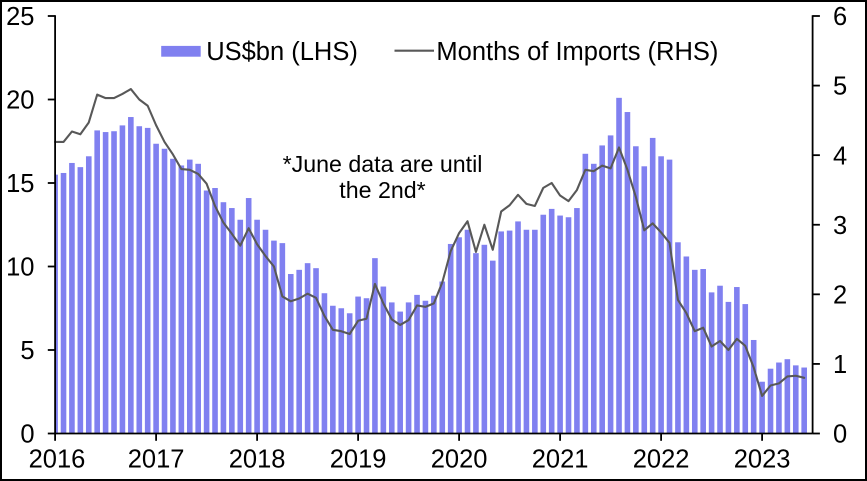  Describe the element at coordinates (840, 365) in the screenshot. I see `svg-text: 1` at that location.